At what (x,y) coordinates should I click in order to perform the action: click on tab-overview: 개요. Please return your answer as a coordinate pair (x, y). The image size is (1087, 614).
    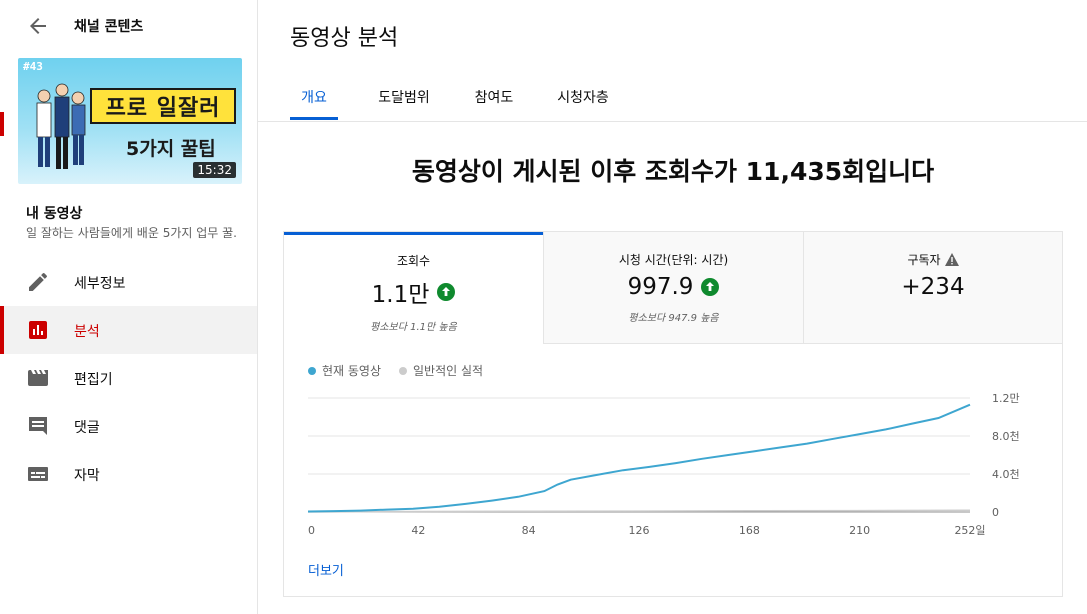
    Looking at the image, I should click on (314, 99).